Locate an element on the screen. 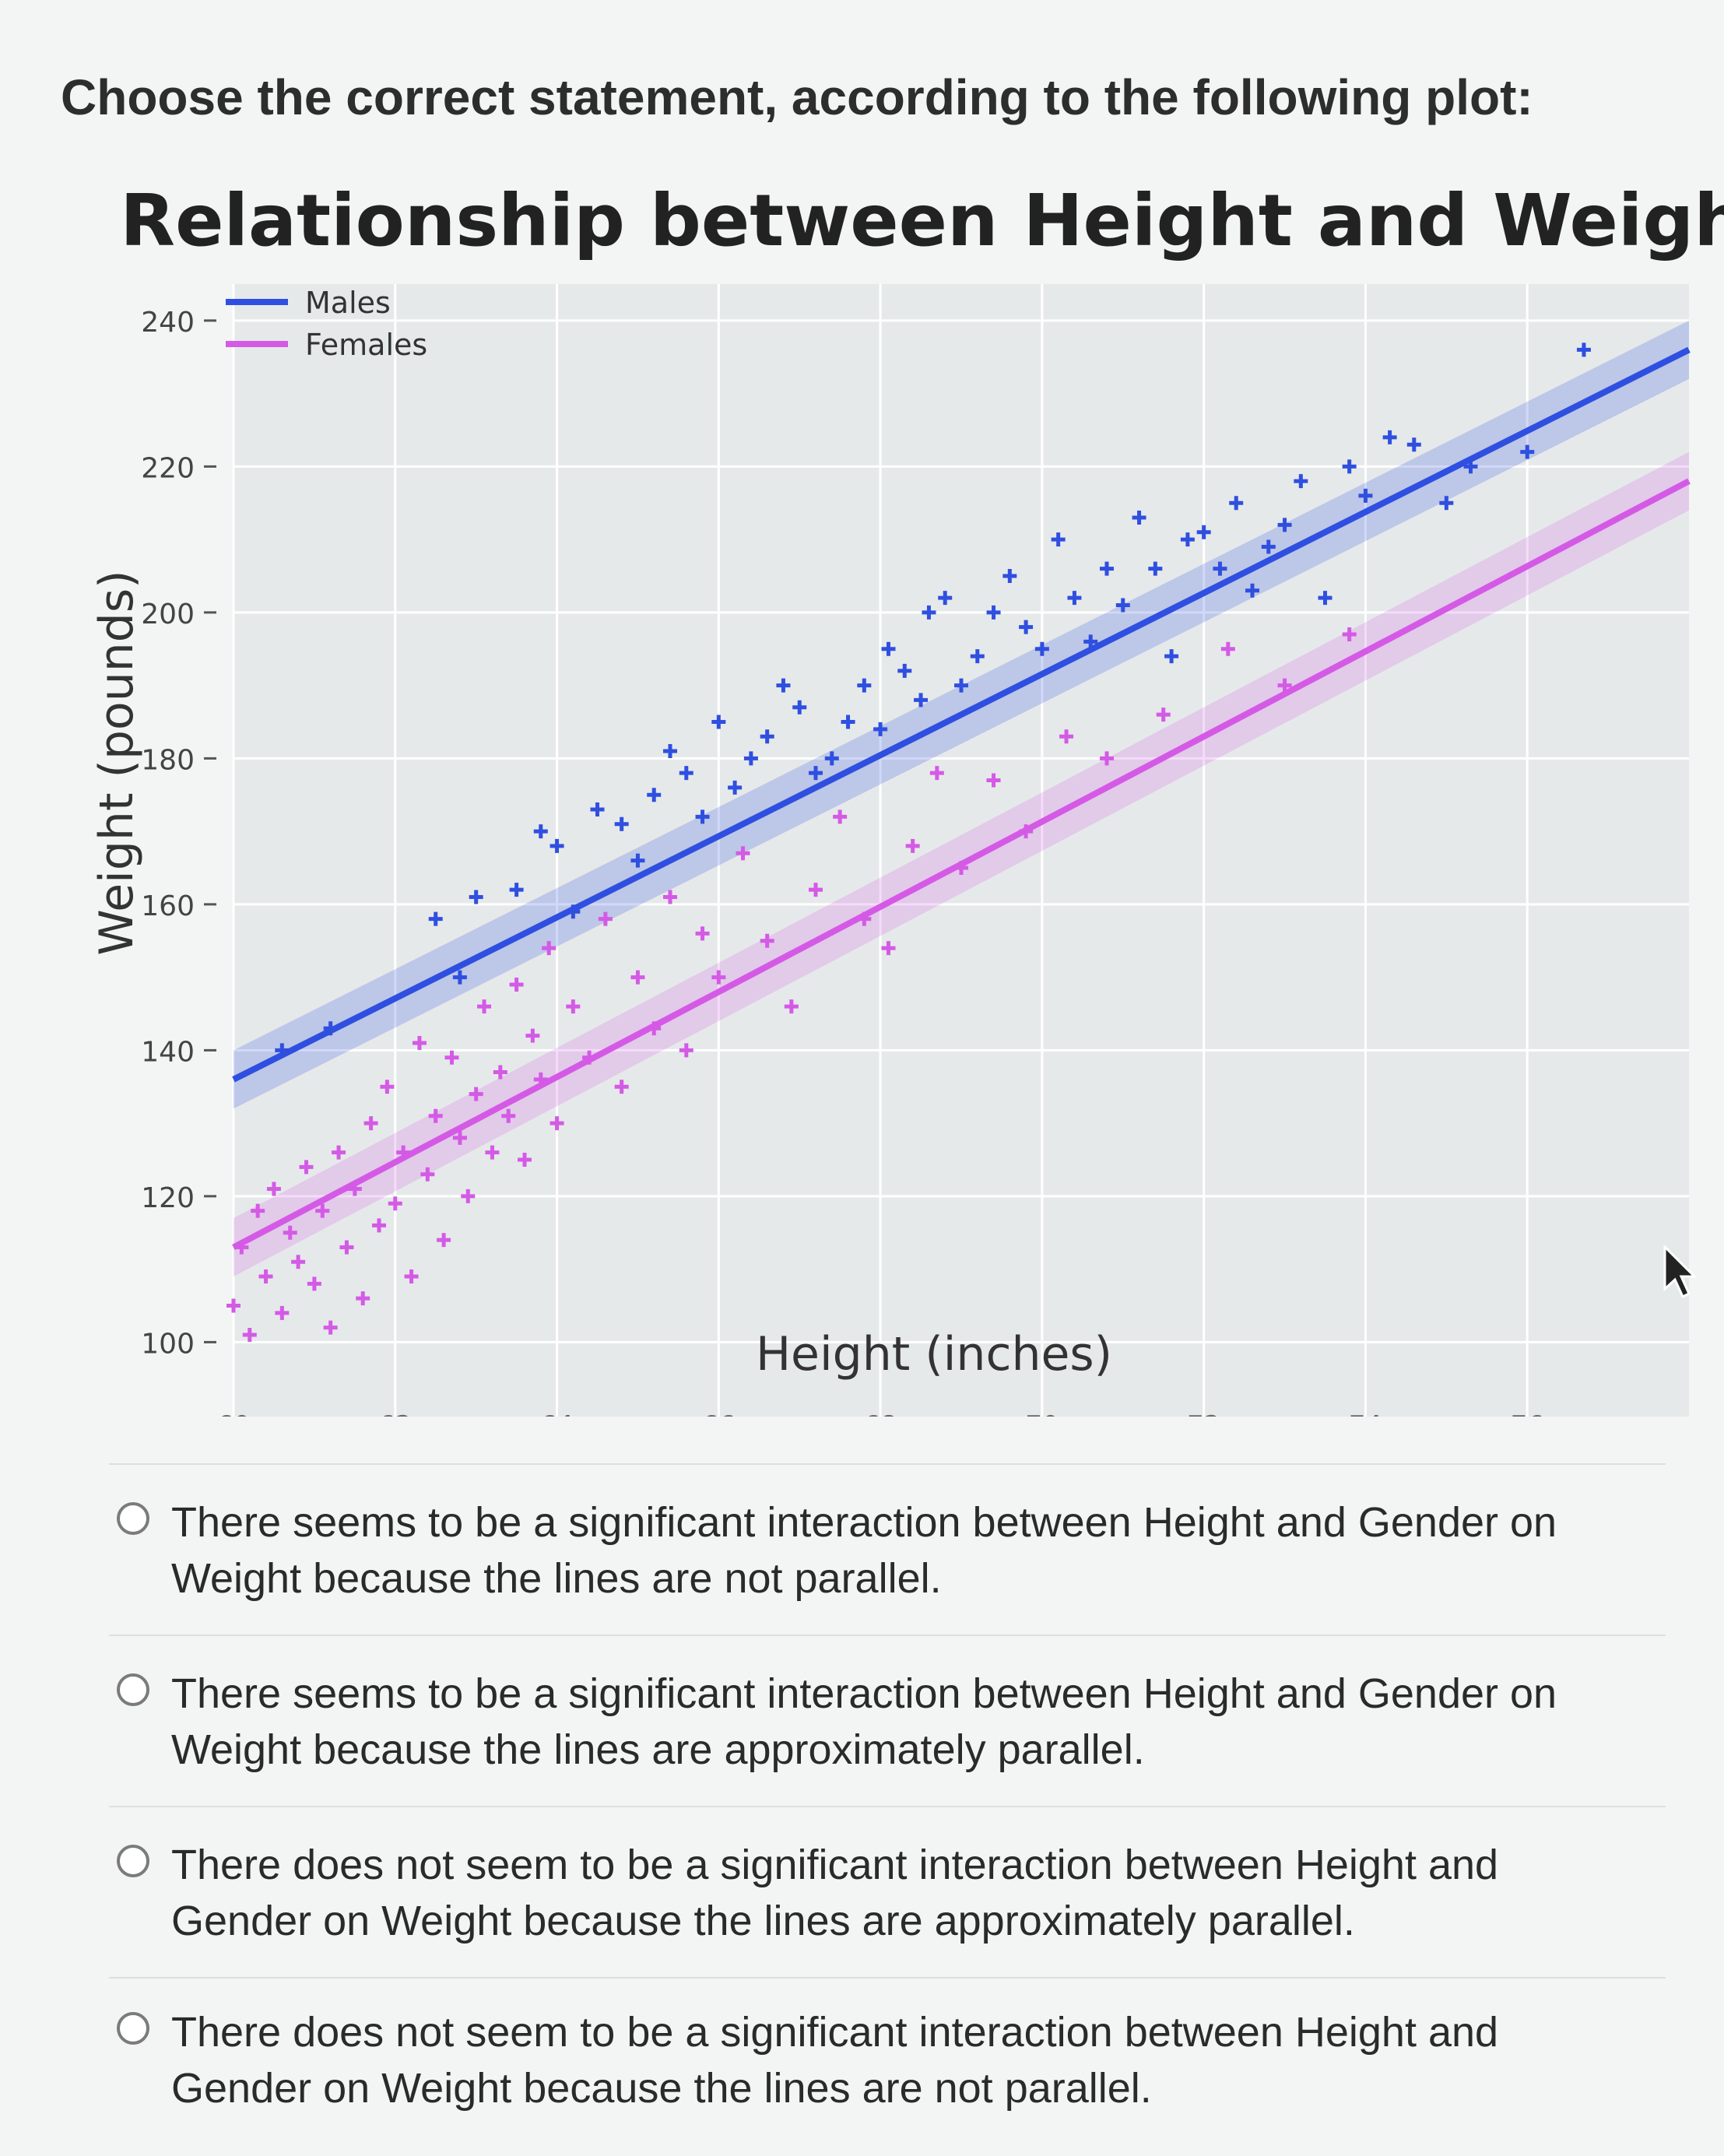  y-tick-label: 180 is located at coordinates (168, 760).